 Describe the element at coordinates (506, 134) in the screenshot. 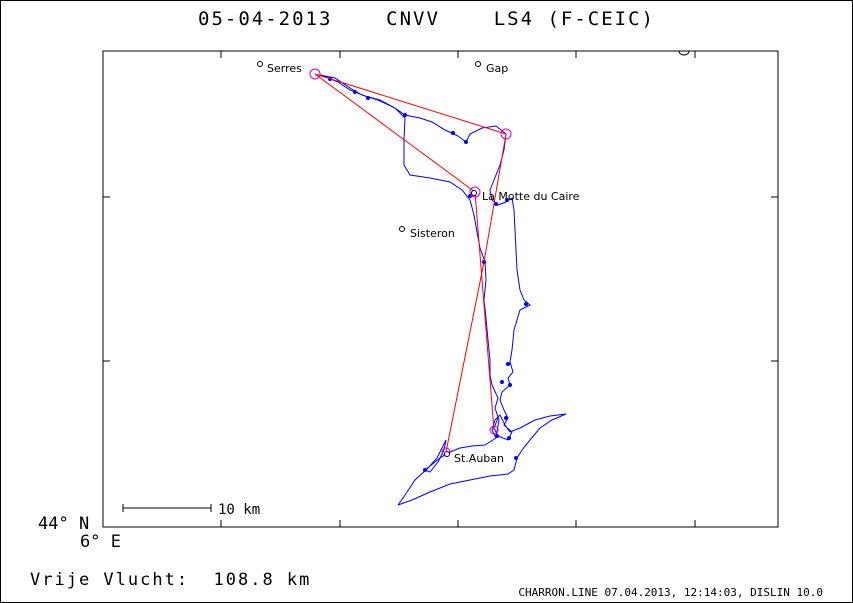

I see `turnpoint-gap-area` at that location.